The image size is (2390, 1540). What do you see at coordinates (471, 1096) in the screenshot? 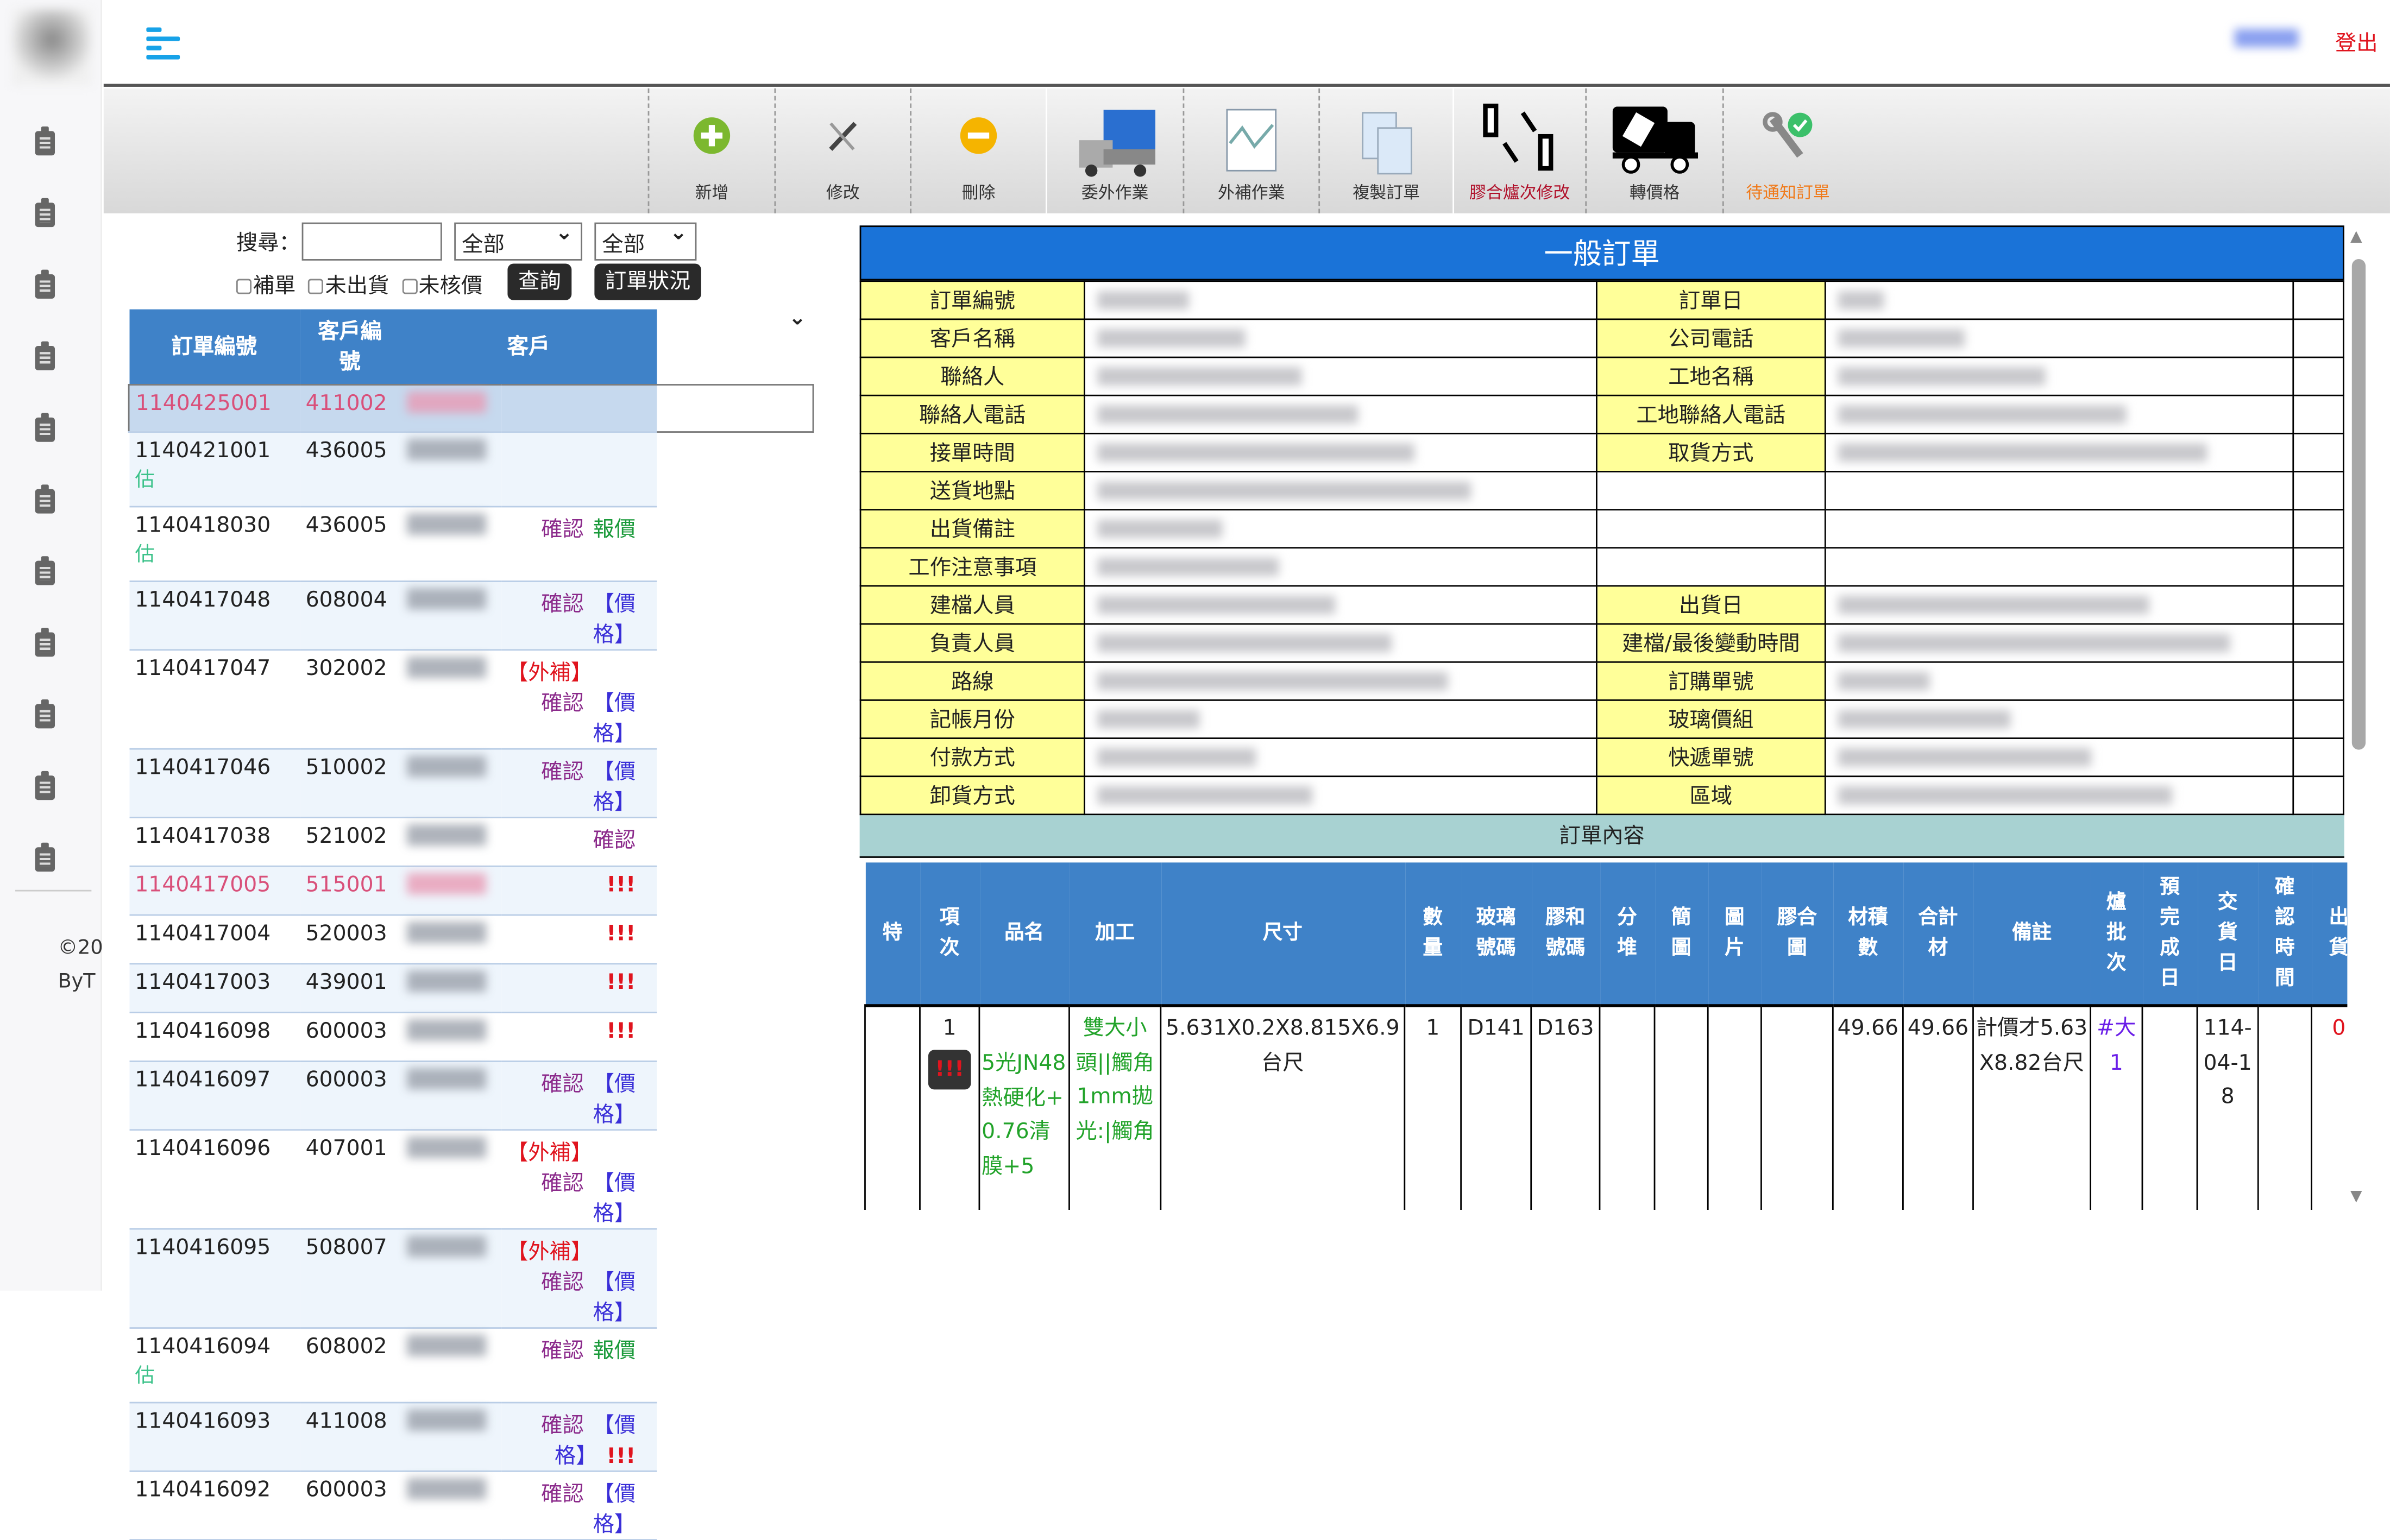
I see `order-row: 1140416097 600003 確認 【價格】` at bounding box center [471, 1096].